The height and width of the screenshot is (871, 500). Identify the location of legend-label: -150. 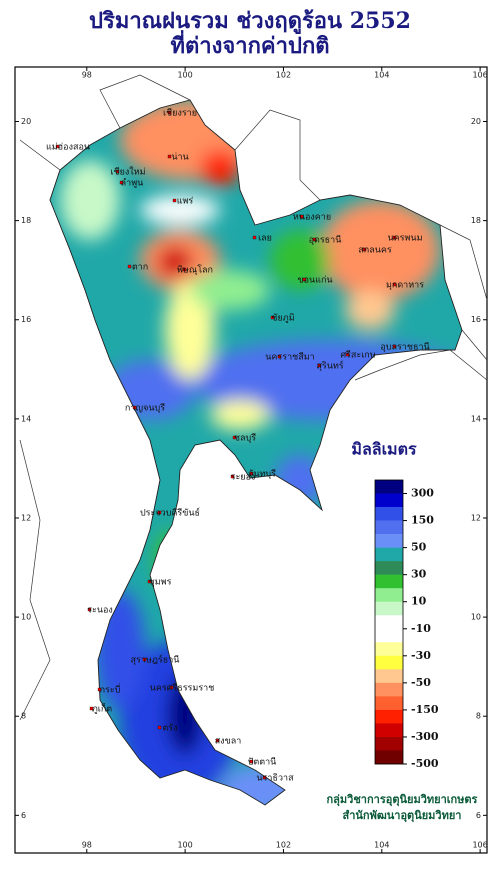
(425, 709).